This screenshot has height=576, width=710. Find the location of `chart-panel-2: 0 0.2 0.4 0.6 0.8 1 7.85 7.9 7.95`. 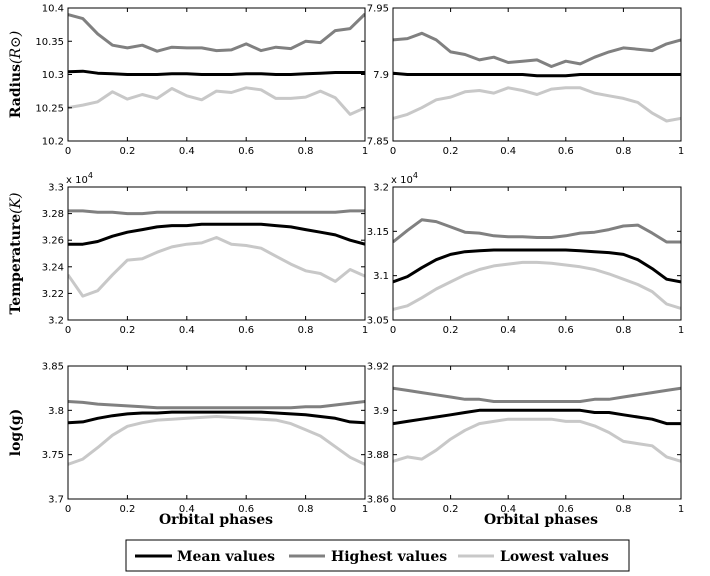

chart-panel-2: 0 0.2 0.4 0.6 0.8 1 7.85 7.9 7.95 is located at coordinates (525, 81).